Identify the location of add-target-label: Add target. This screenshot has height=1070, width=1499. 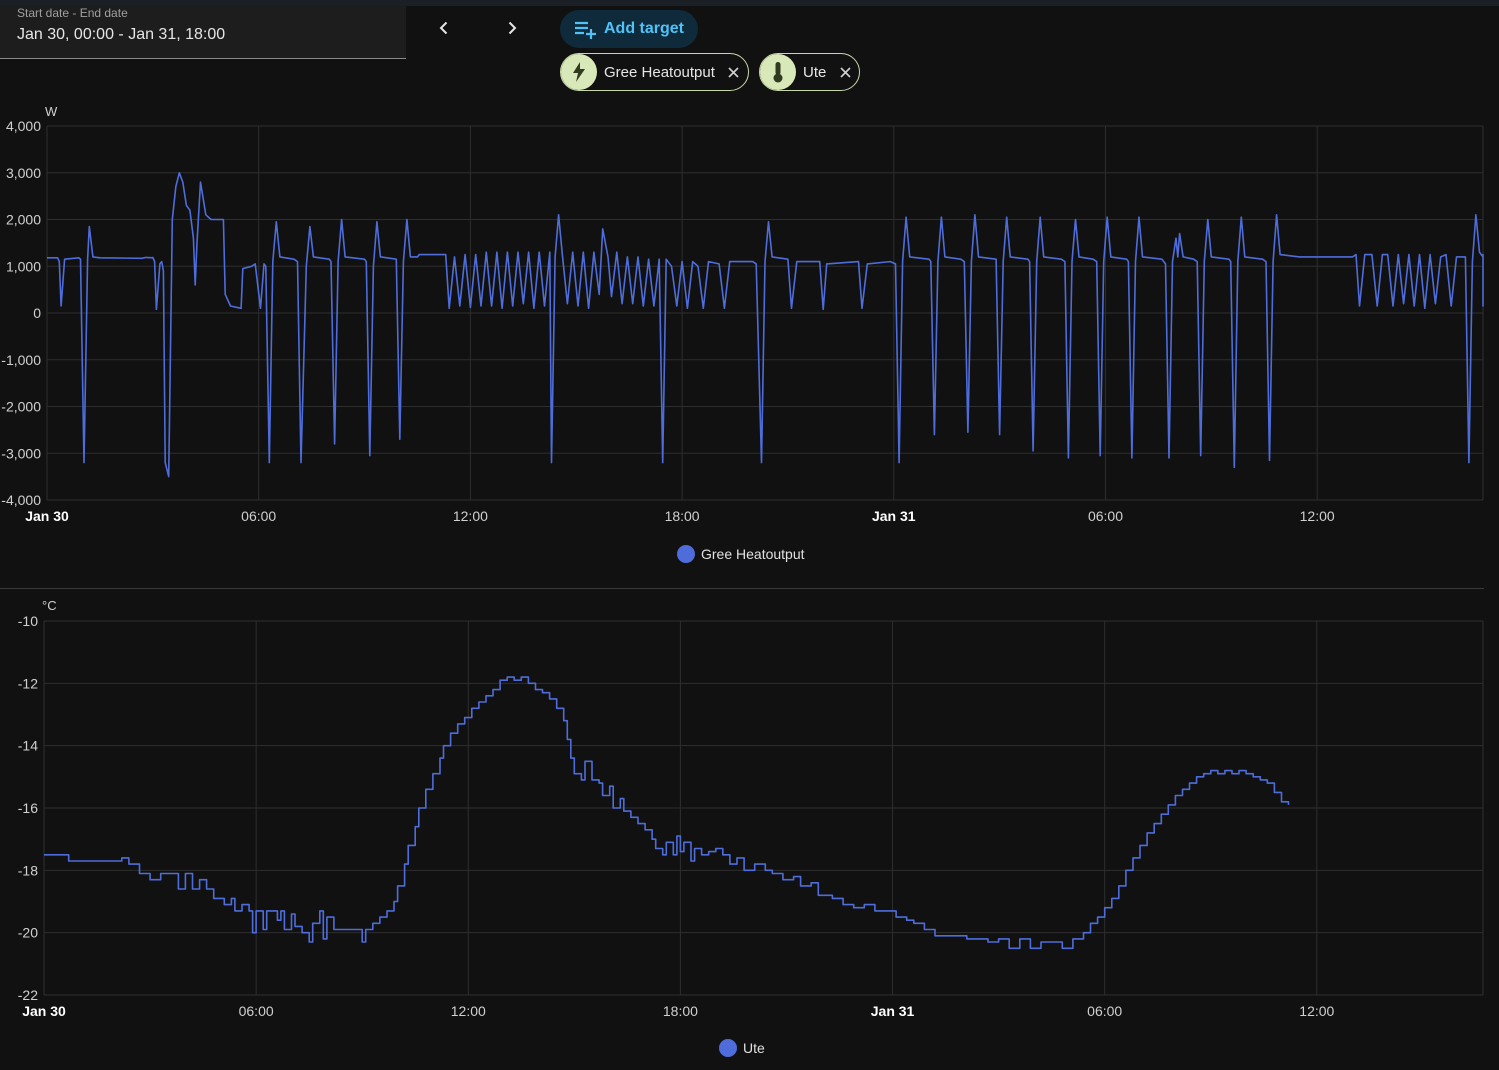
(644, 28).